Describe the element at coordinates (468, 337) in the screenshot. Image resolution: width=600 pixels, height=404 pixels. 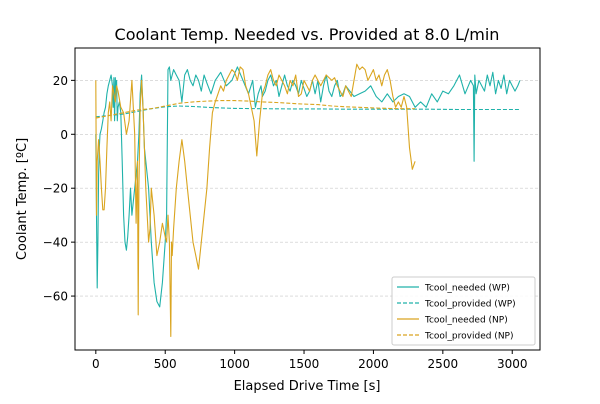
I see `legend-label: Tcool_provided (NP)` at that location.